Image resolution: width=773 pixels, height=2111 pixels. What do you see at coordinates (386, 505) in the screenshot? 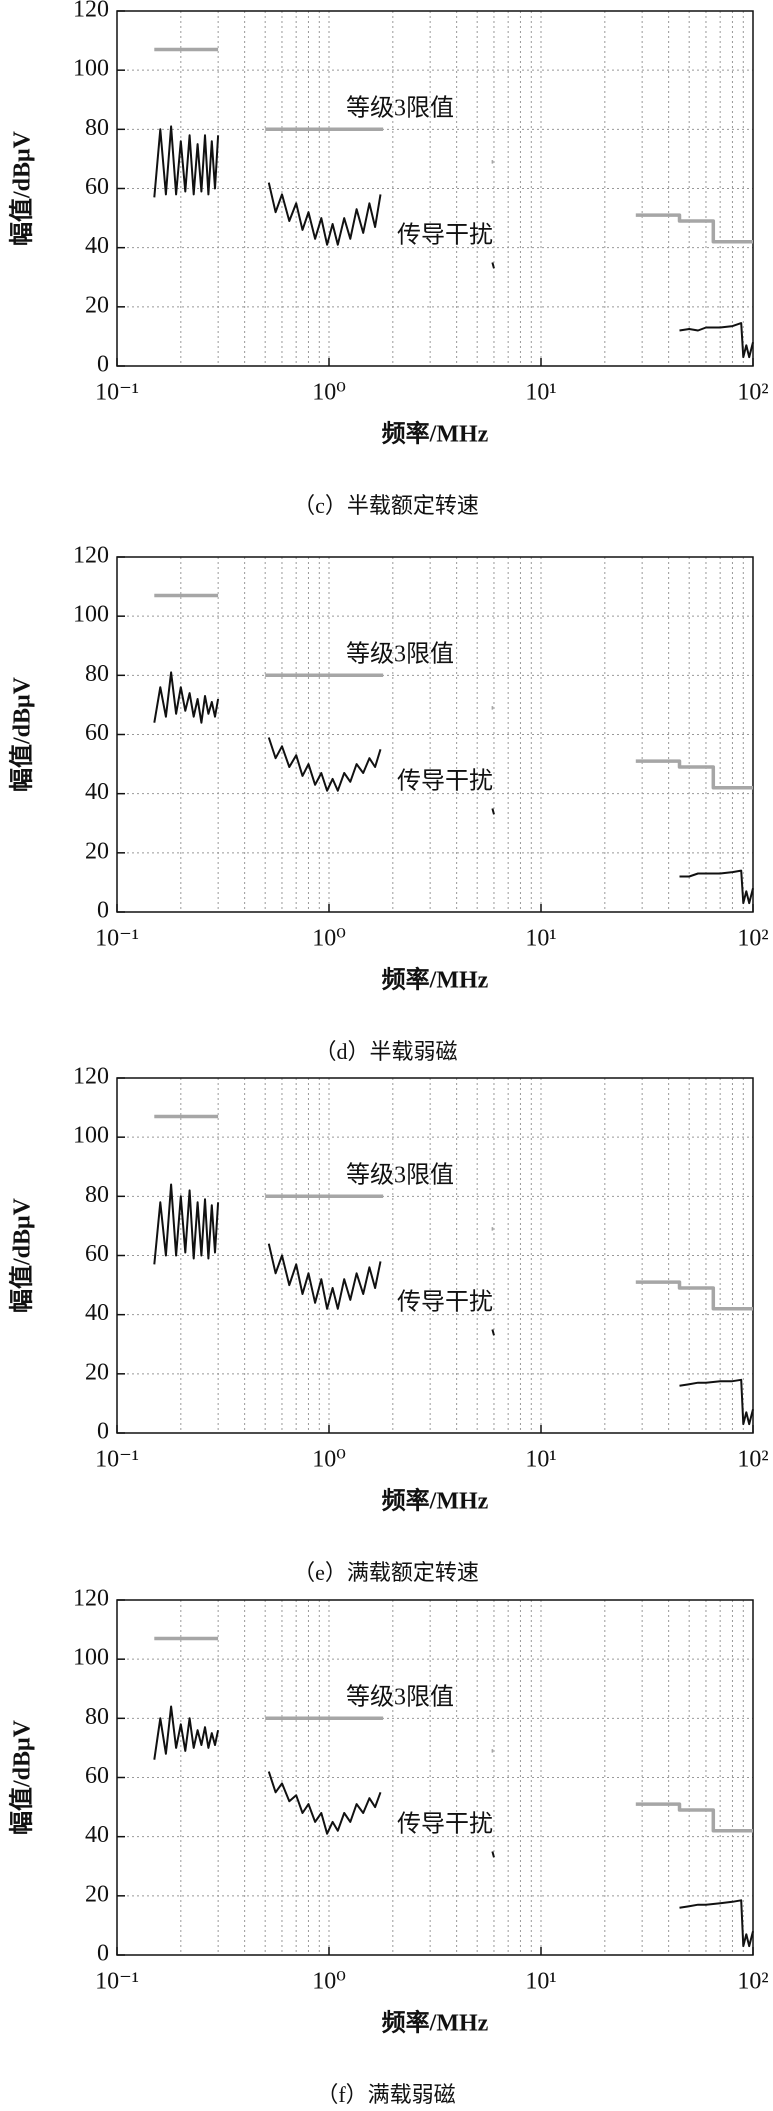
I see `caption: （c）半载额定转速` at bounding box center [386, 505].